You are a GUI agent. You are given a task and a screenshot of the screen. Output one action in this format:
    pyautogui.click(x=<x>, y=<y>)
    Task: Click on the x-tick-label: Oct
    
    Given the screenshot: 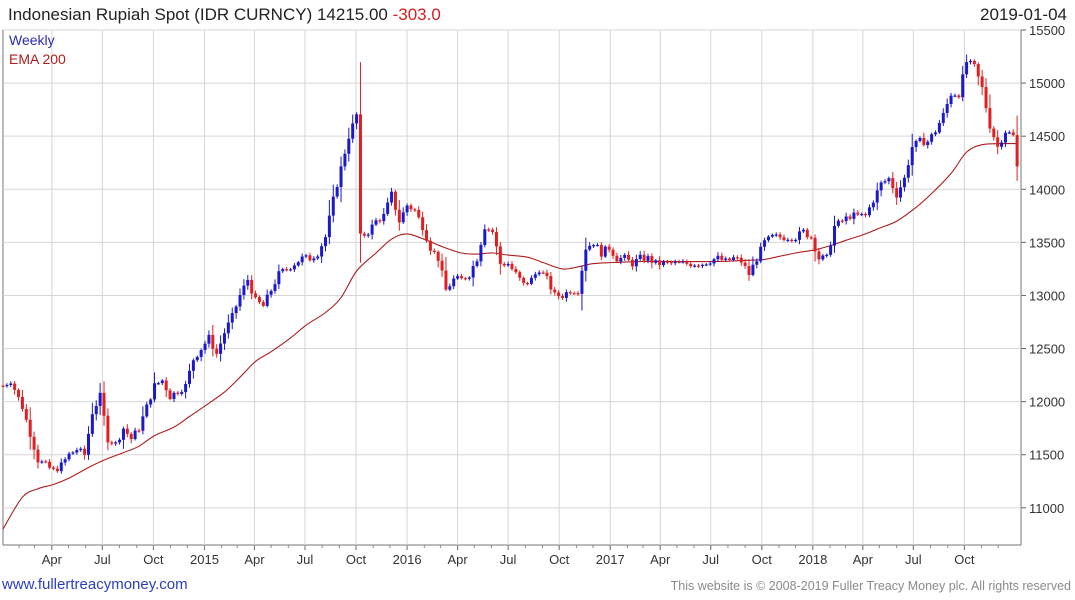 What is the action you would take?
    pyautogui.click(x=153, y=559)
    